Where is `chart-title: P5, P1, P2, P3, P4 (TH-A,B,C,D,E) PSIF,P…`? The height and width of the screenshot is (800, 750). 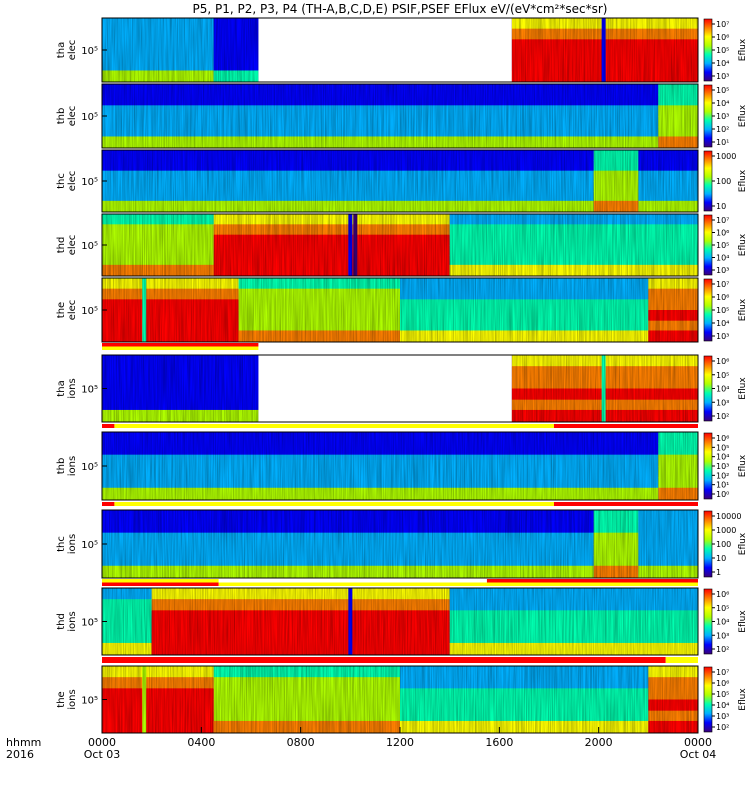
chart-title: P5, P1, P2, P3, P4 (TH-A,B,C,D,E) PSIF,P… is located at coordinates (400, 9).